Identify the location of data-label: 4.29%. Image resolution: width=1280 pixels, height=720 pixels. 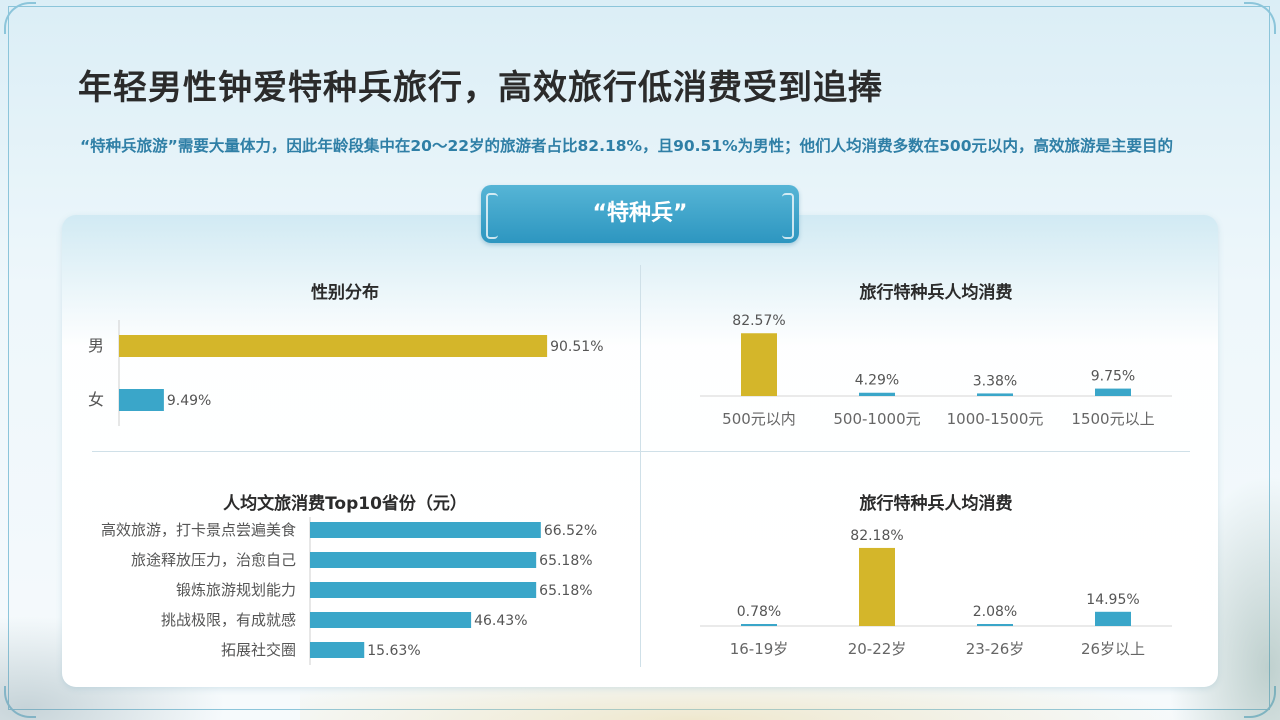
(877, 381).